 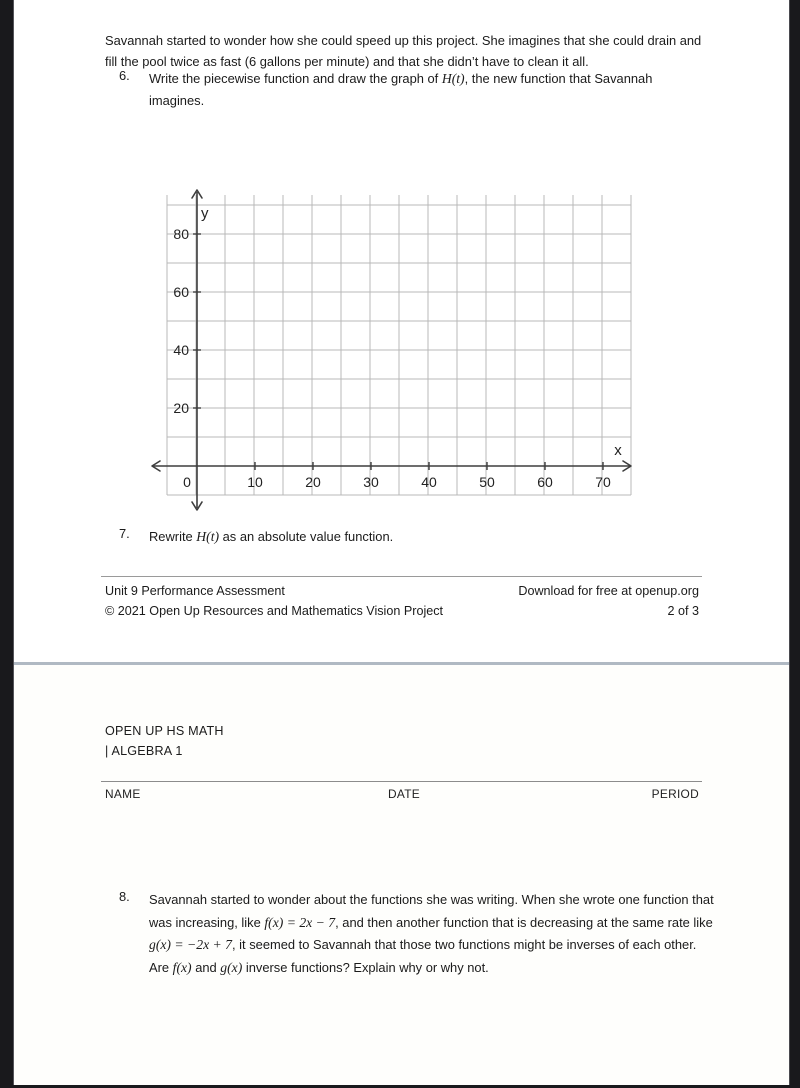 I want to click on svg-text: y, so click(x=205, y=213).